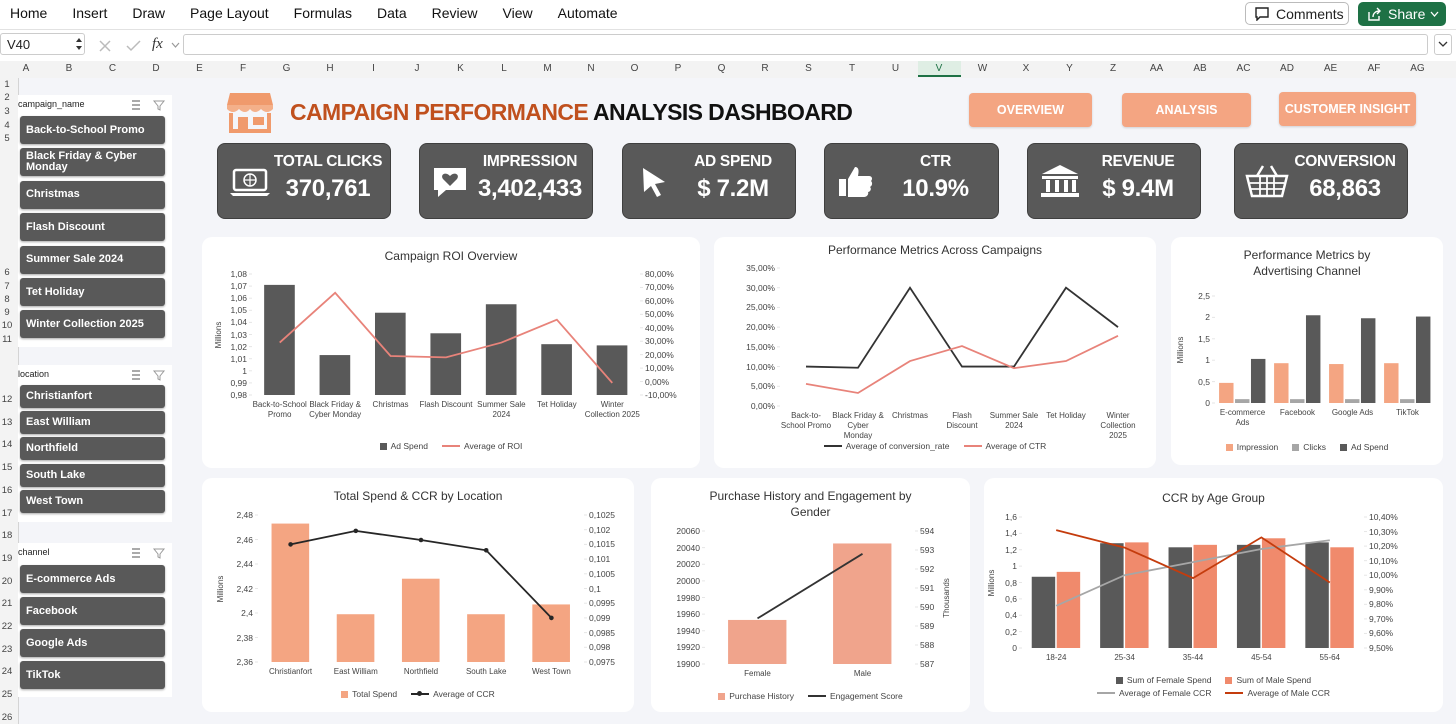  What do you see at coordinates (79, 44) in the screenshot?
I see `name-box-arrows` at bounding box center [79, 44].